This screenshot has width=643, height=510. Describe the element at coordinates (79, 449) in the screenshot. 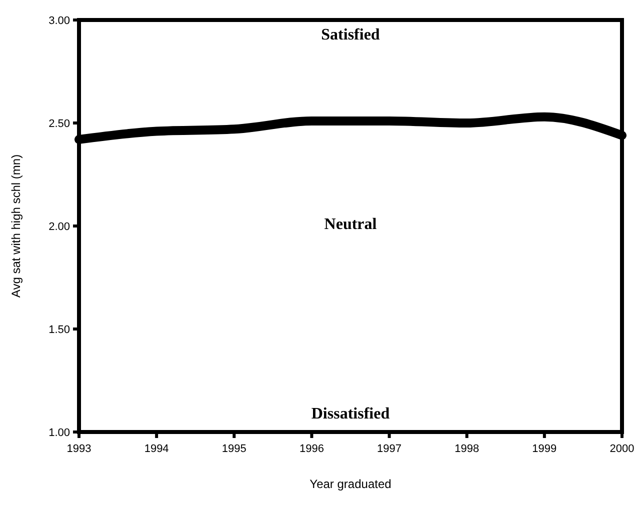

I see `x-tick-label: 1993` at that location.